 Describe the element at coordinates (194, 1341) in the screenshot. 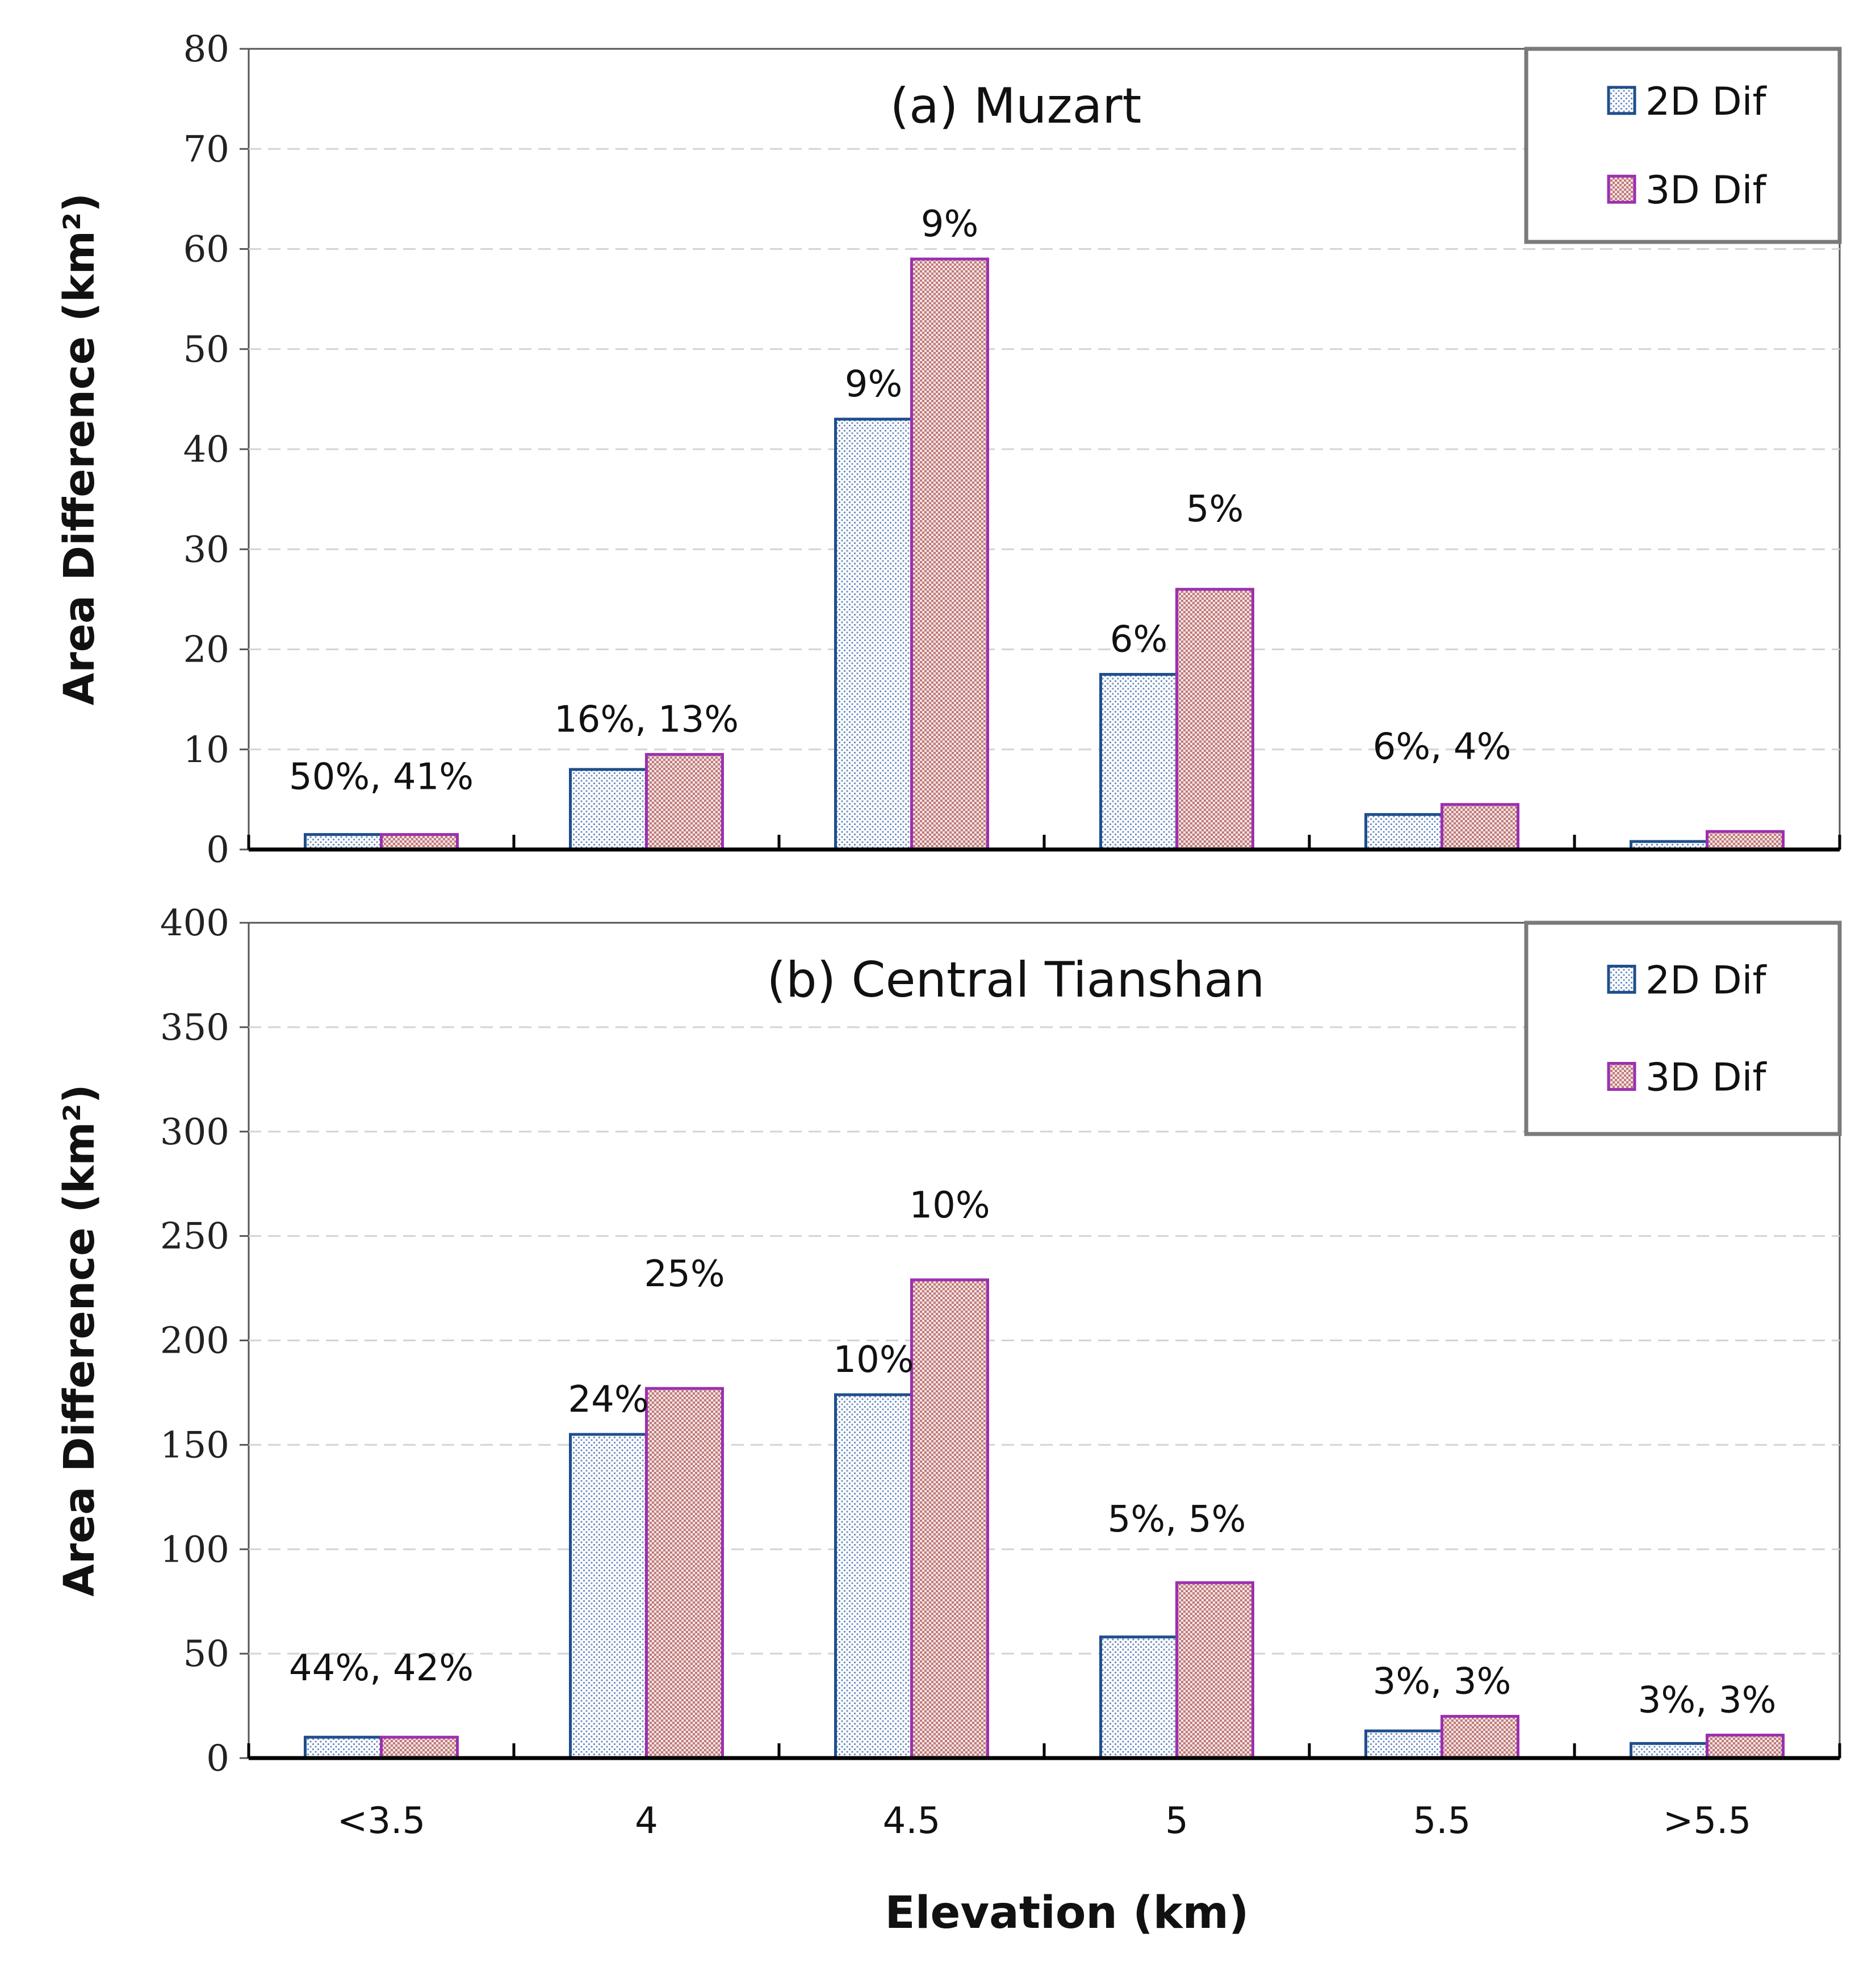

I see `y-tick-label: 200` at that location.